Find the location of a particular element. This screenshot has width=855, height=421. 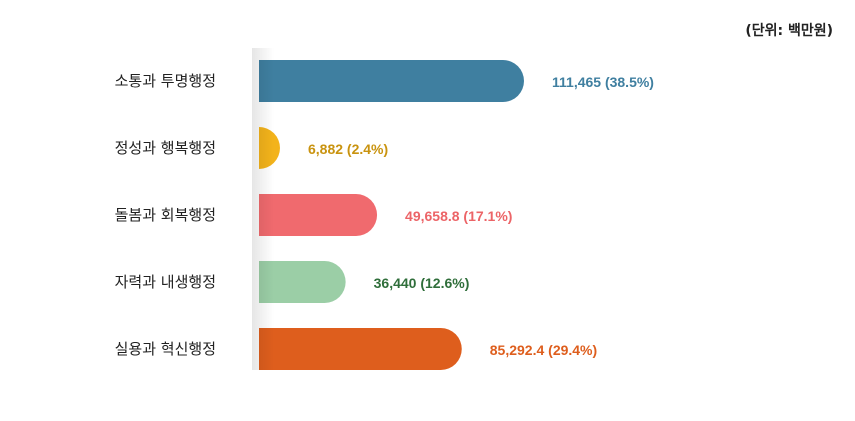

axis-shadow is located at coordinates (263, 209).